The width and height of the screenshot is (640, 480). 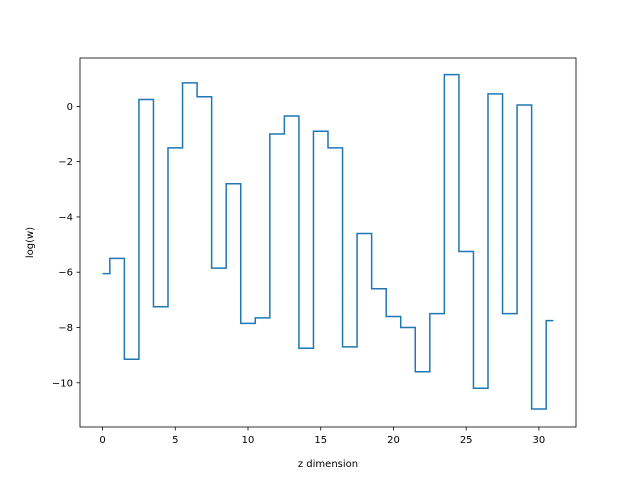 What do you see at coordinates (320, 440) in the screenshot?
I see `x-tick-label: 15` at bounding box center [320, 440].